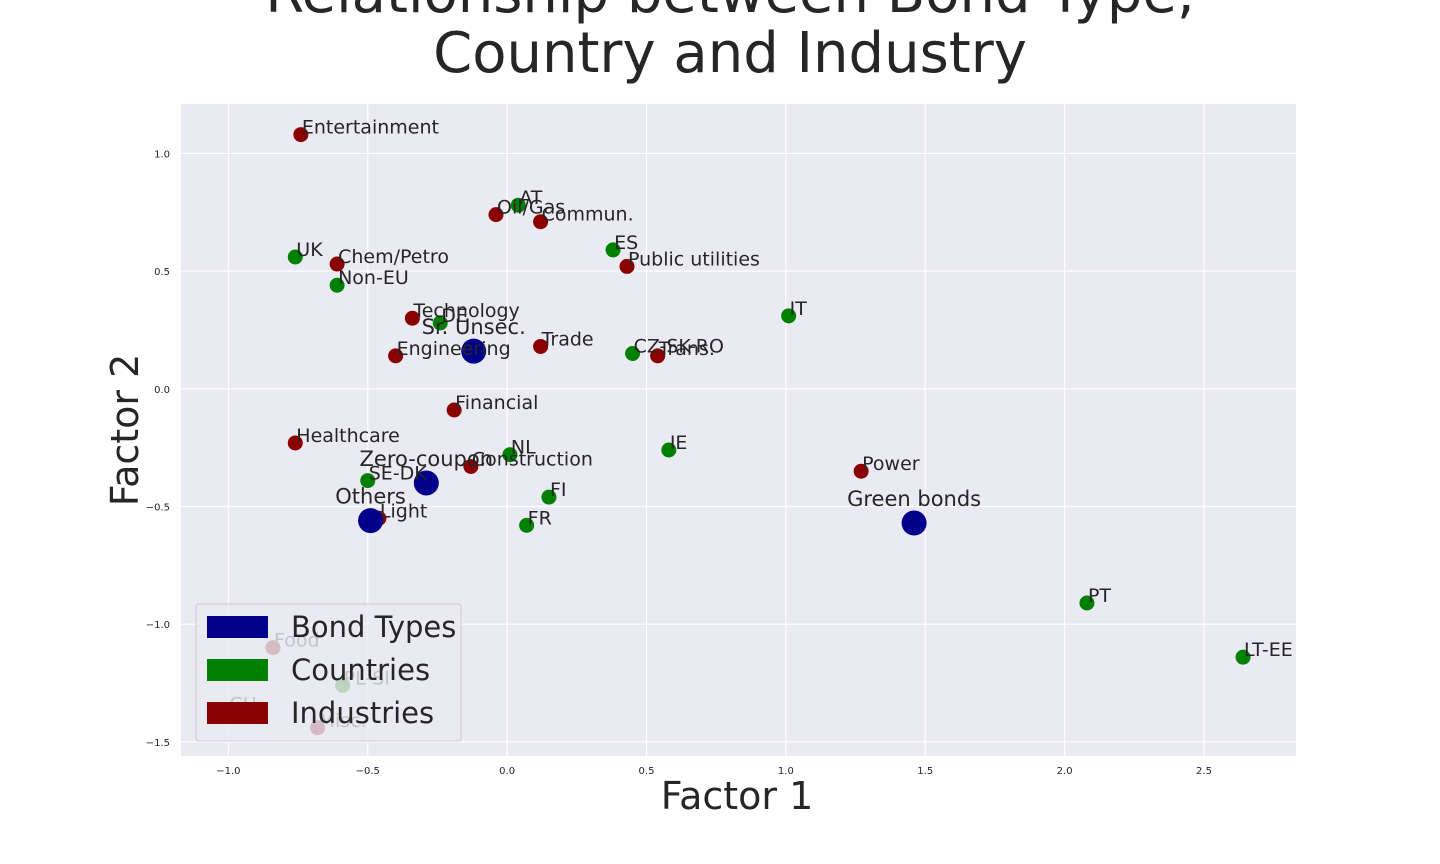 This screenshot has width=1440, height=864. What do you see at coordinates (496, 403) in the screenshot?
I see `point-label: Financial` at bounding box center [496, 403].